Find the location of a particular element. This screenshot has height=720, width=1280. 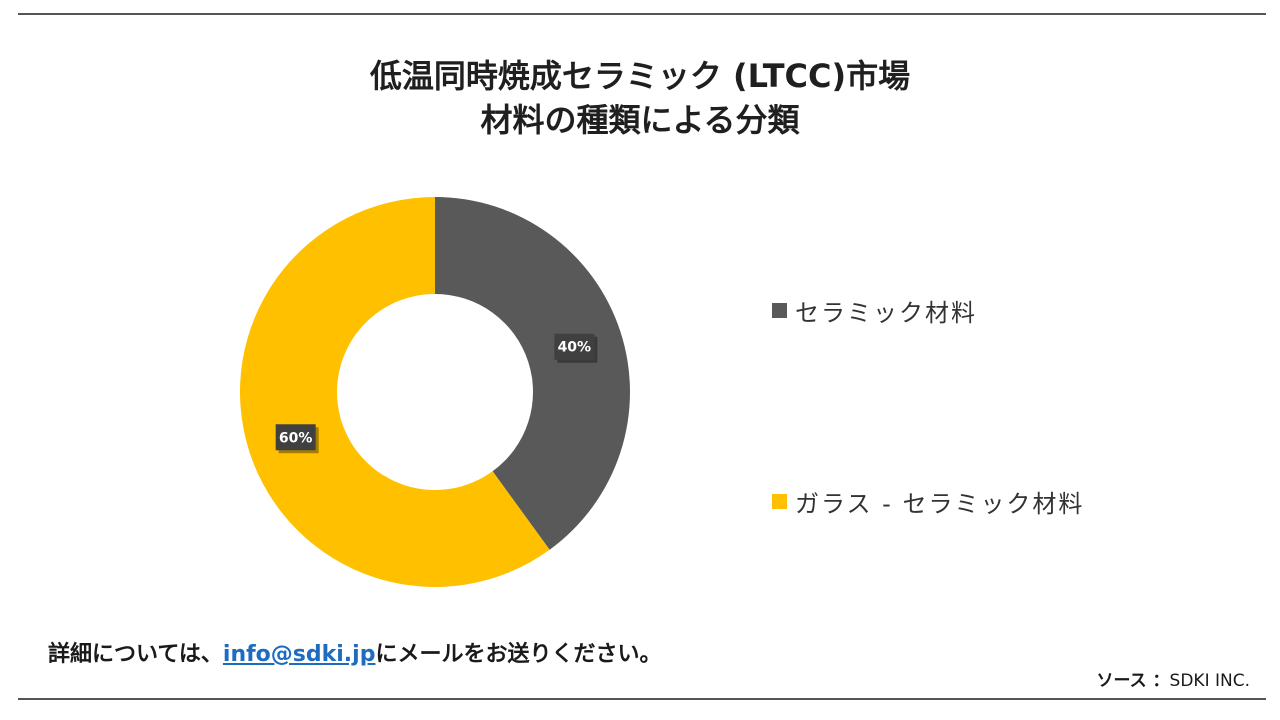

chart-title-line-2: 材料の種類による分類 is located at coordinates (640, 120).